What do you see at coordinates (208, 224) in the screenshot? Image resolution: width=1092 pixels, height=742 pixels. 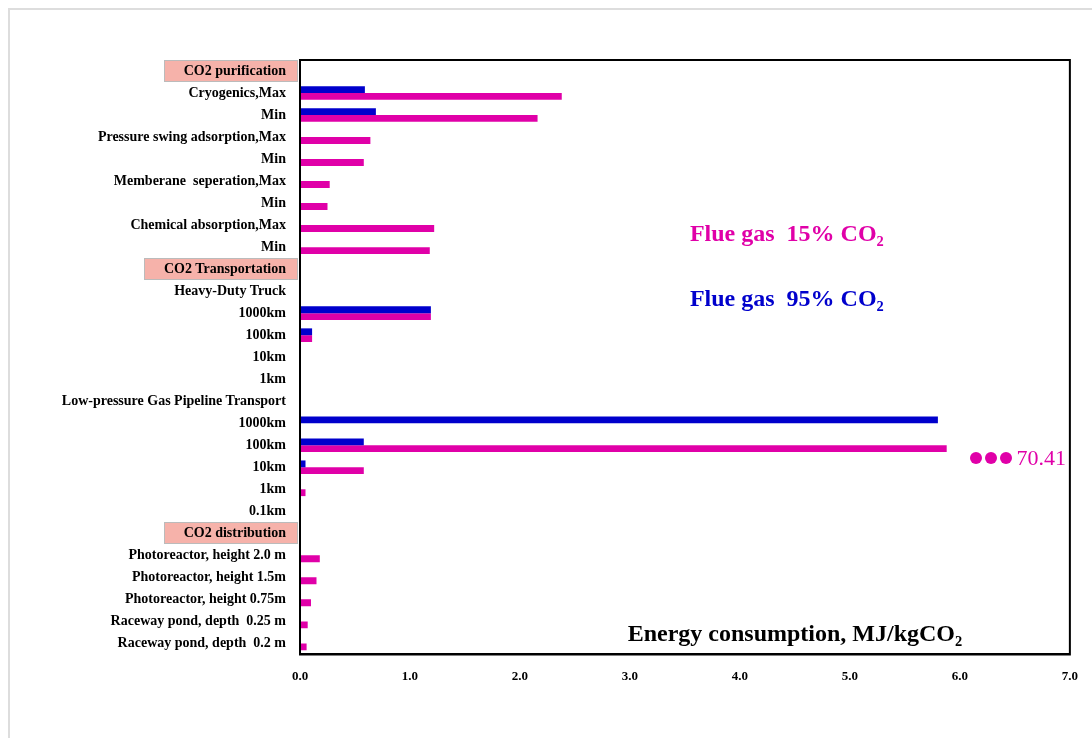 I see `y-tick-label: Chemical absorption,Max` at bounding box center [208, 224].